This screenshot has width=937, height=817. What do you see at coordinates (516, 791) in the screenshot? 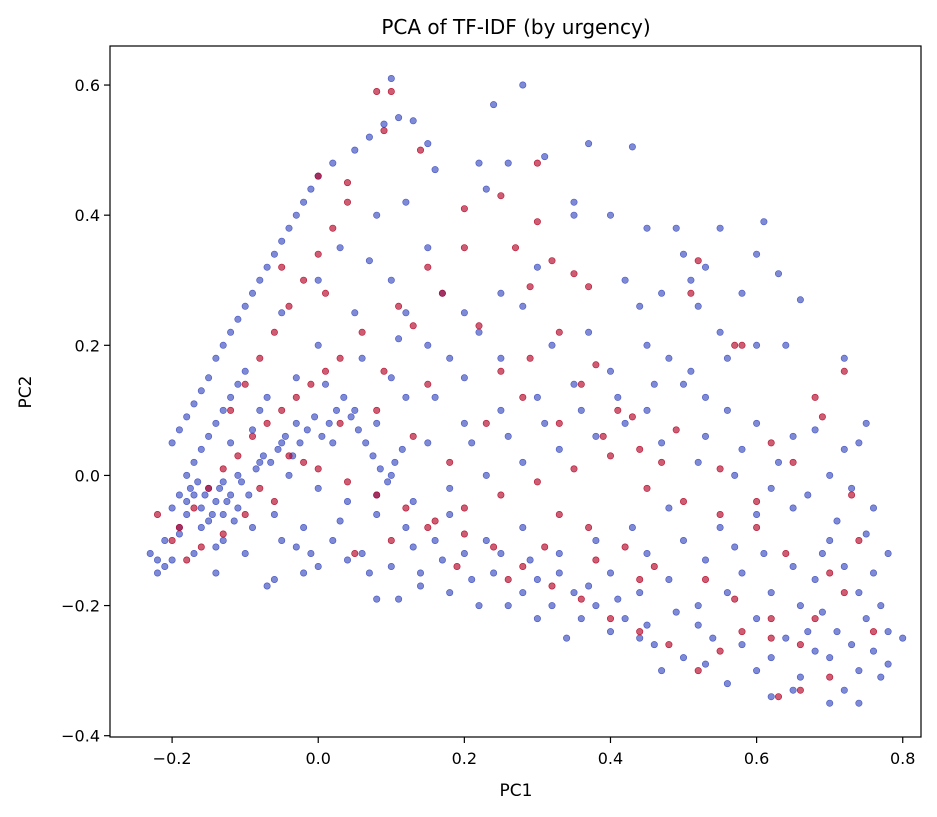
I see `x-axis-label: PC1` at bounding box center [516, 791].